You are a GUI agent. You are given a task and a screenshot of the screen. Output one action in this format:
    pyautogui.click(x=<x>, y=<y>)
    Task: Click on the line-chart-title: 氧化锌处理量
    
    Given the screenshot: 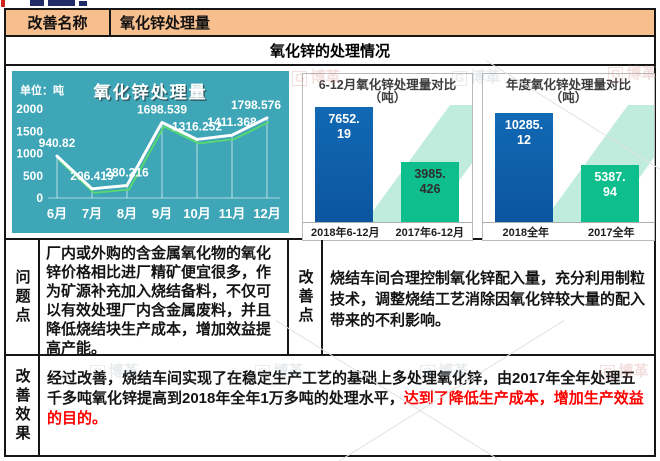 What is the action you would take?
    pyautogui.click(x=150, y=92)
    